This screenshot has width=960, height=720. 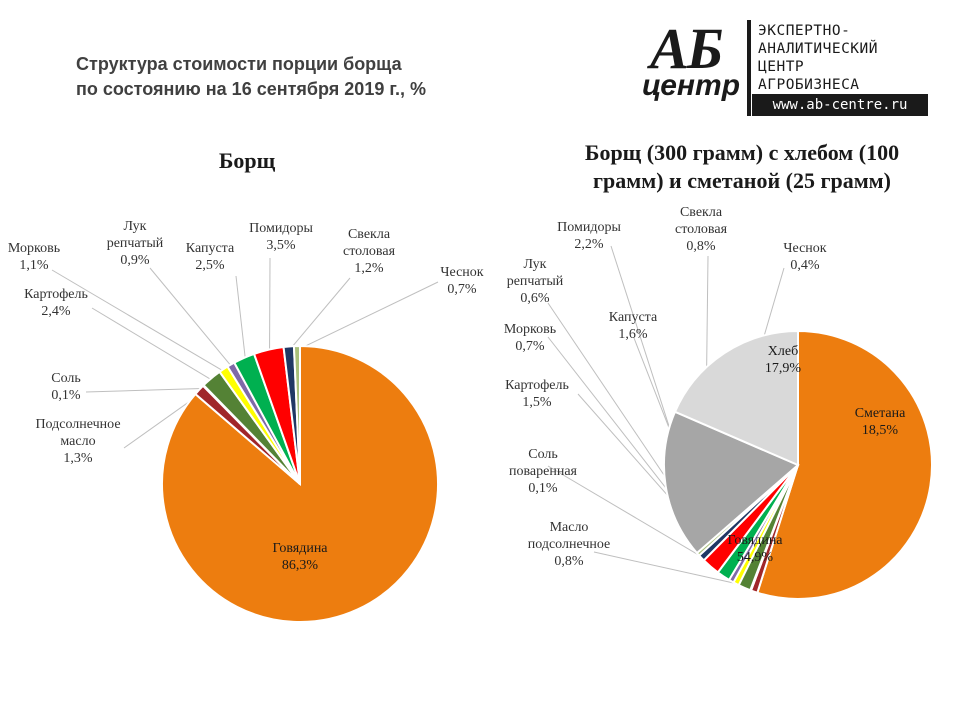 I want to click on page-title-line2: по состоянию на 16 сентября 2019 г., %, so click(x=251, y=89).